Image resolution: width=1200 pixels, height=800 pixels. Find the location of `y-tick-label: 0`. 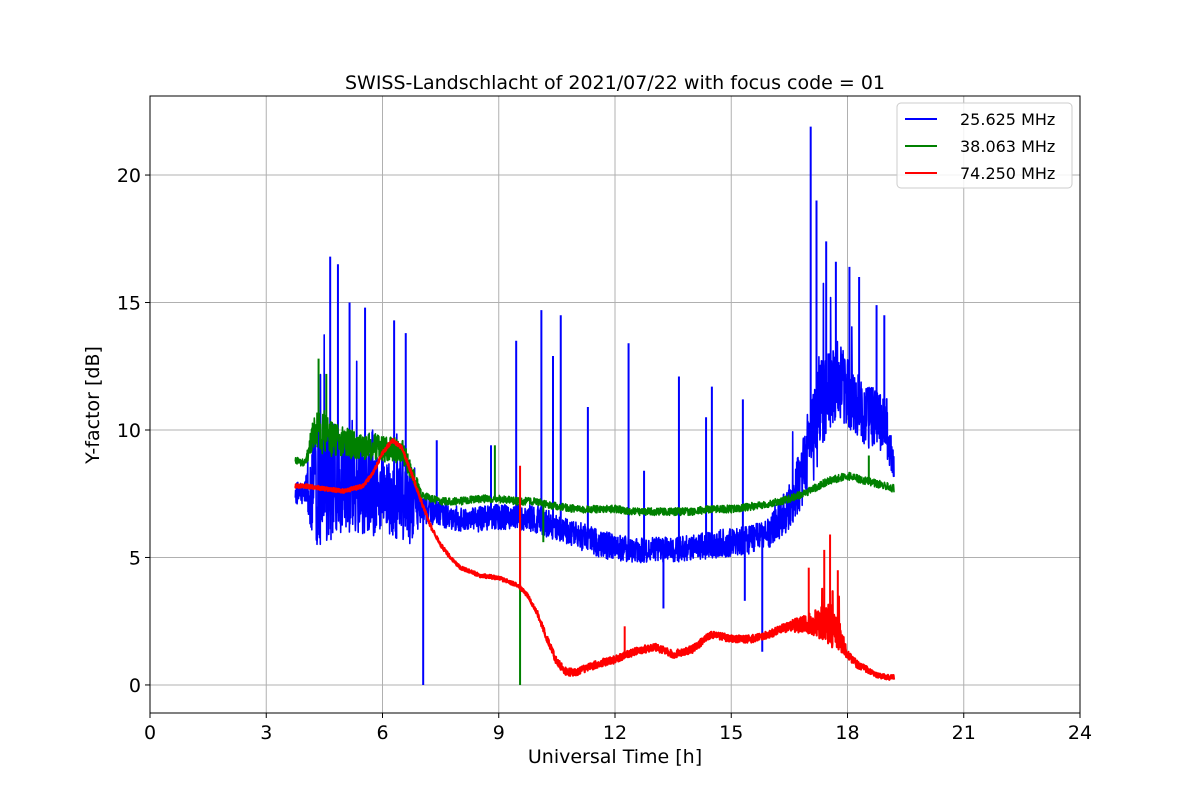

y-tick-label: 0 is located at coordinates (135, 686).